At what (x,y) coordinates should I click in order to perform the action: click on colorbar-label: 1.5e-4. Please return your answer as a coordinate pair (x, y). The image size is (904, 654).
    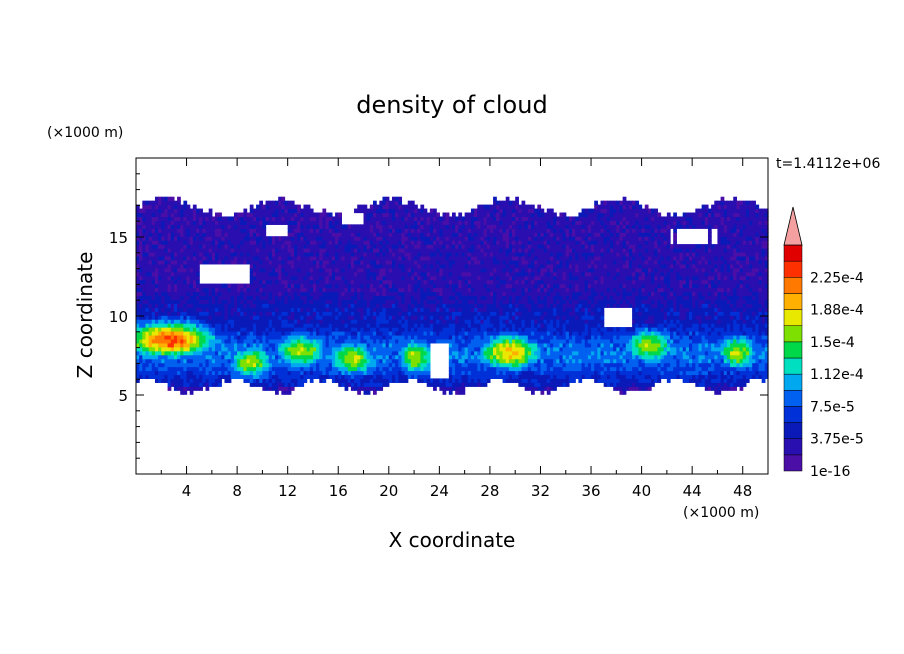
    Looking at the image, I should click on (832, 343).